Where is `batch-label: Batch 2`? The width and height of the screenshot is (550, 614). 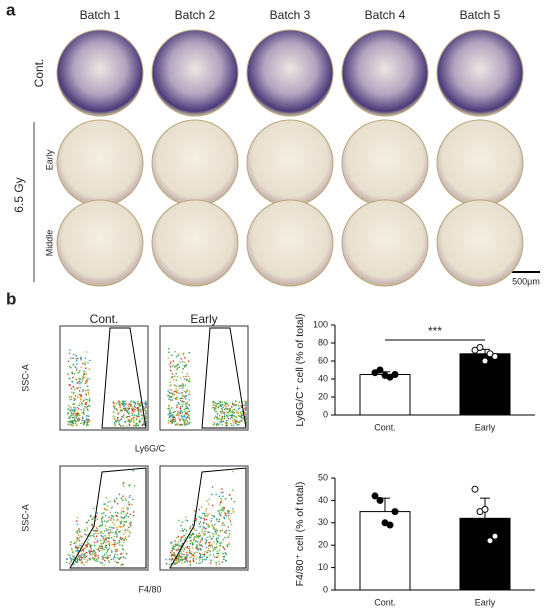 batch-label: Batch 2 is located at coordinates (195, 15).